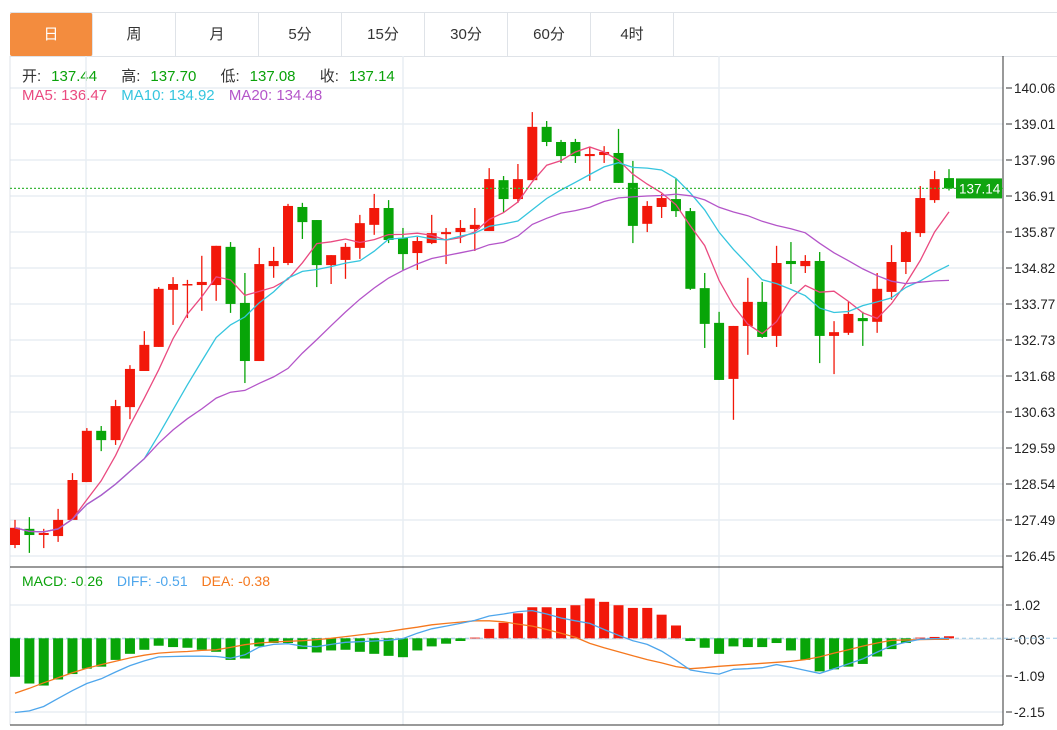 This screenshot has width=1057, height=730. What do you see at coordinates (218, 75) in the screenshot?
I see `ohlc-legend: 开: 137.44 高: 137.70 低: 137.08 收: 137.14` at bounding box center [218, 75].